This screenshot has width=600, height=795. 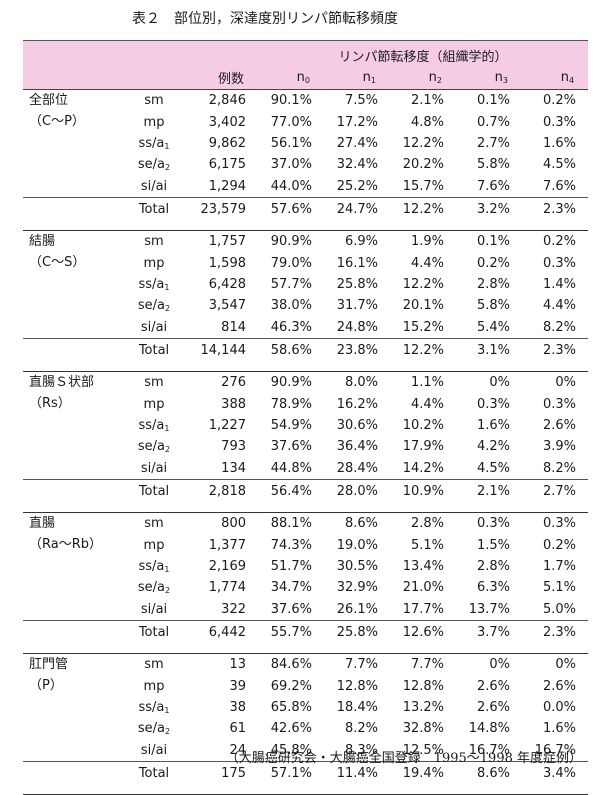 What do you see at coordinates (154, 707) in the screenshot?
I see `depth-label: ss/a1` at bounding box center [154, 707].